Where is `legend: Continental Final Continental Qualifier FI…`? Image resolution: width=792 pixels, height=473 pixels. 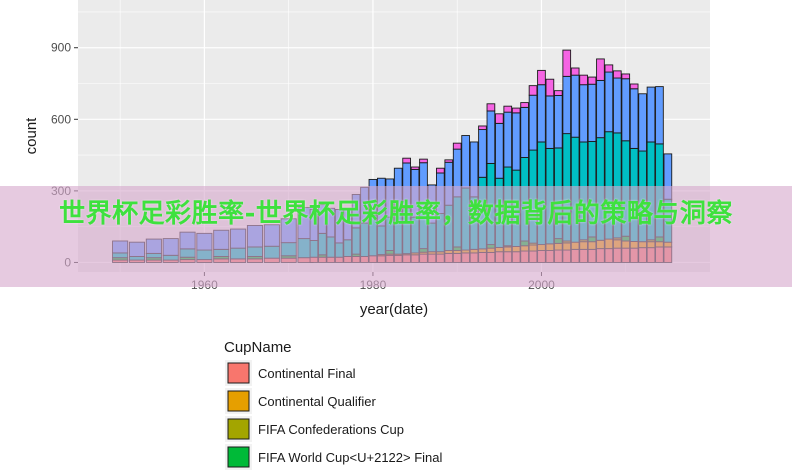
legend: Continental Final Continental Qualifier FI… is located at coordinates (333, 415).